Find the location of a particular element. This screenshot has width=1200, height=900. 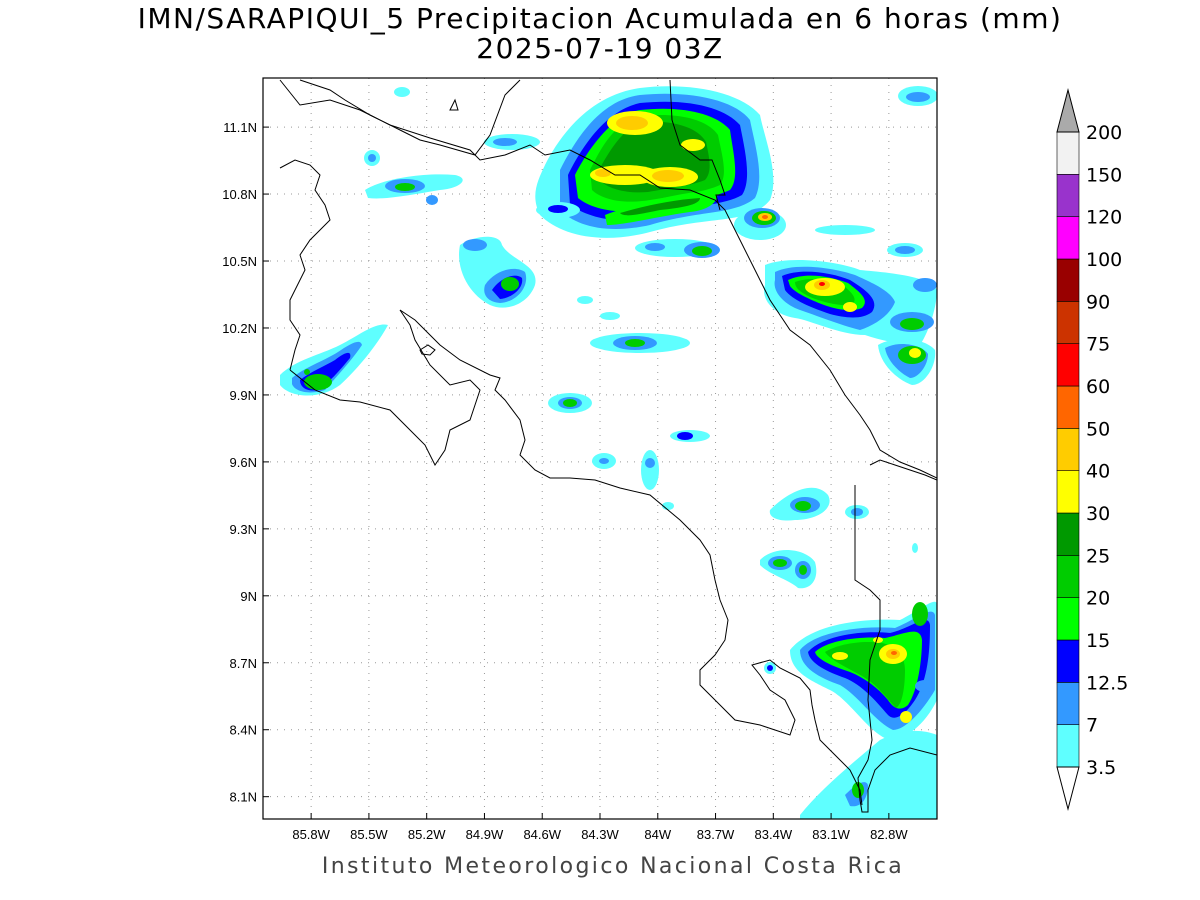

colorbar-label: 200 is located at coordinates (1104, 133).